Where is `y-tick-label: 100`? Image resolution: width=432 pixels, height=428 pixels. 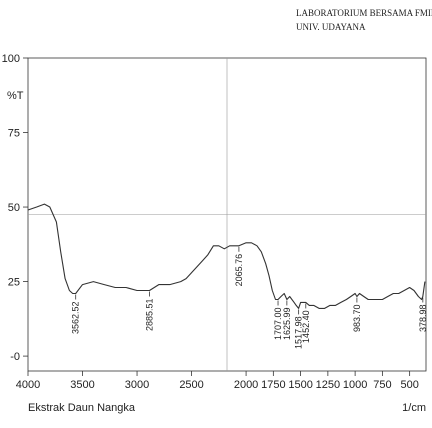 y-tick-label: 100 is located at coordinates (11, 59).